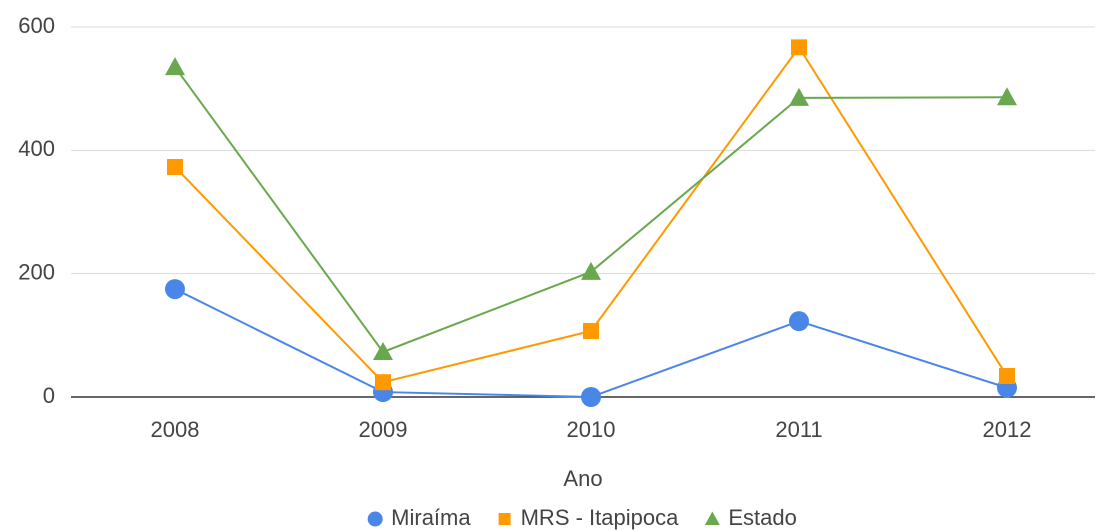  What do you see at coordinates (600, 517) in the screenshot?
I see `legend-label: MRS - Itapipoca` at bounding box center [600, 517].